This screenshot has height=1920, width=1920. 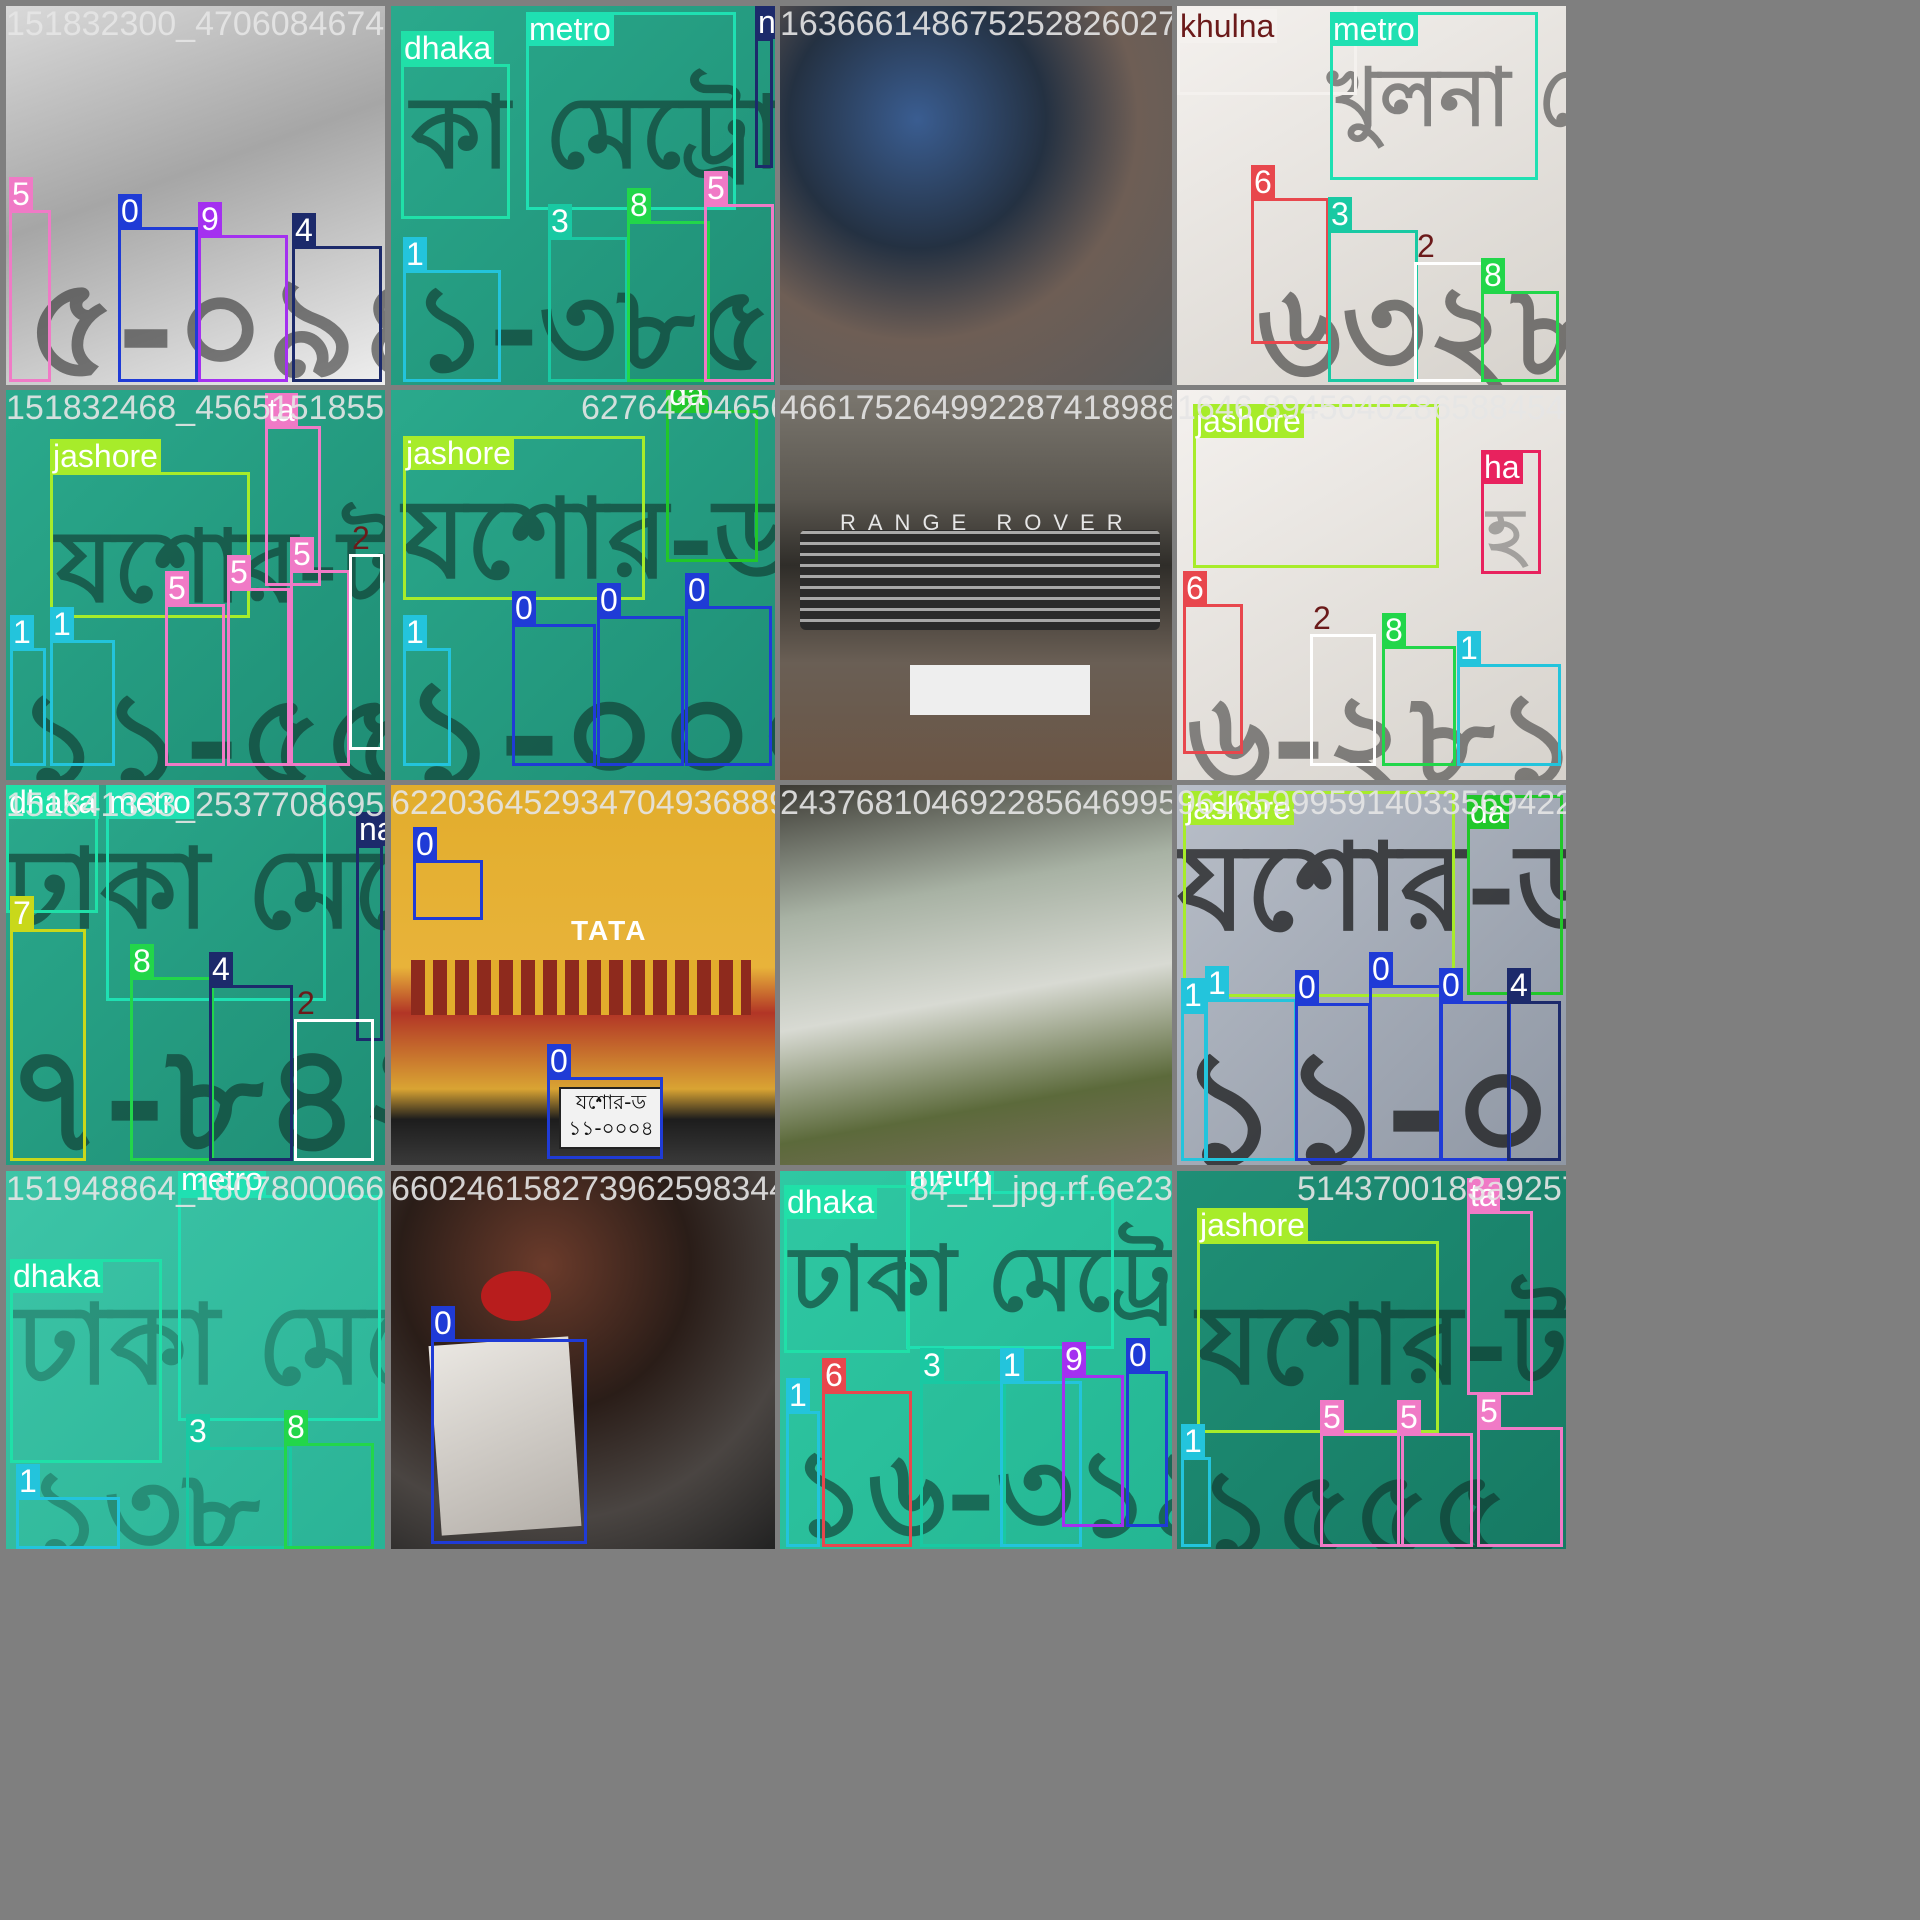 What do you see at coordinates (611, 1118) in the screenshot?
I see `bus-plate: যশোর-ড ১১-০০০৪` at bounding box center [611, 1118].